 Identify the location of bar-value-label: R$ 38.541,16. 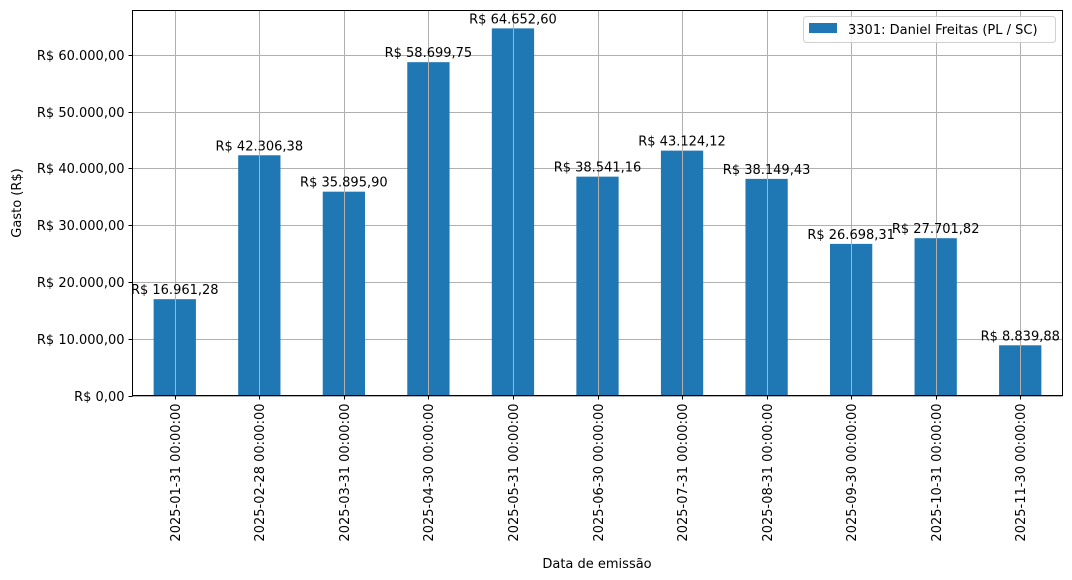
(598, 168).